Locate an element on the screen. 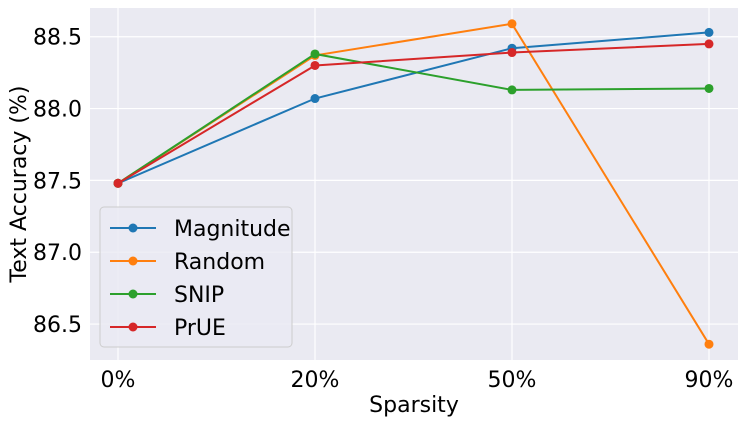  legend: Magnitude Random SNIP PrUE is located at coordinates (196, 277).